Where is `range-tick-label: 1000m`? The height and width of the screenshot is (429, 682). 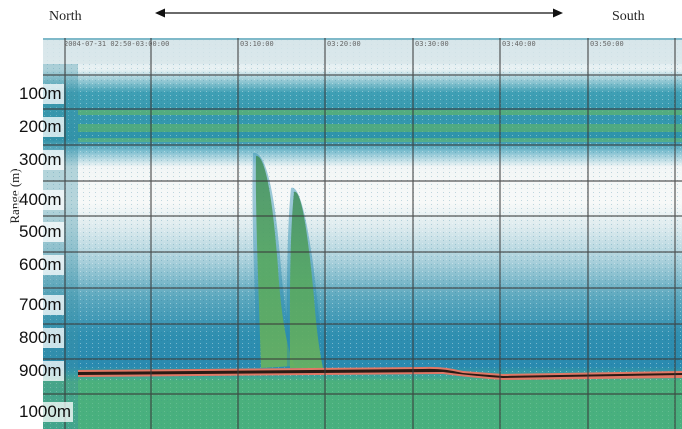 range-tick-label: 1000m is located at coordinates (45, 412).